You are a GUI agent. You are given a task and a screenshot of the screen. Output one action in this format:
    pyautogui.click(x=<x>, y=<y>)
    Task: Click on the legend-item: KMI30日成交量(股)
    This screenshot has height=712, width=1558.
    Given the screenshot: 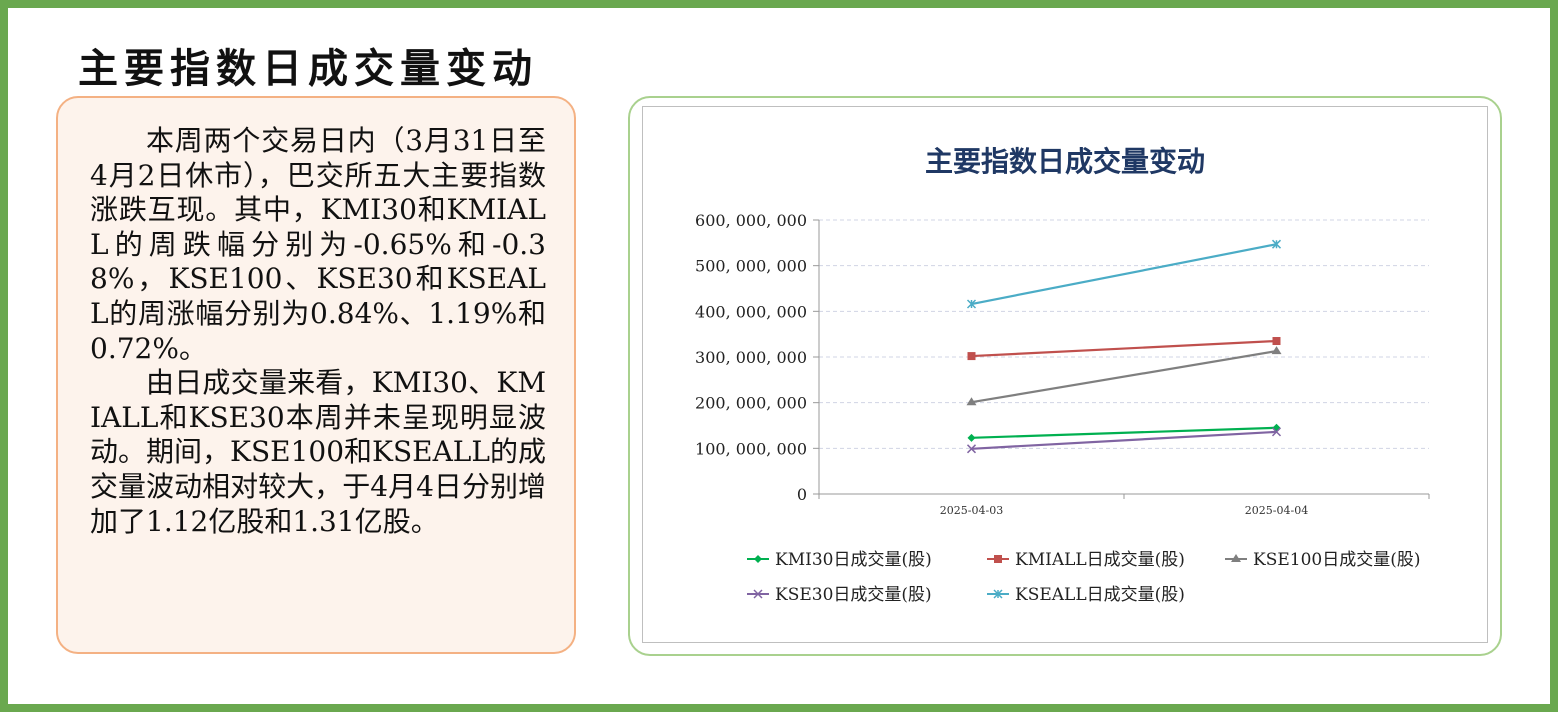 What is the action you would take?
    pyautogui.click(x=839, y=560)
    